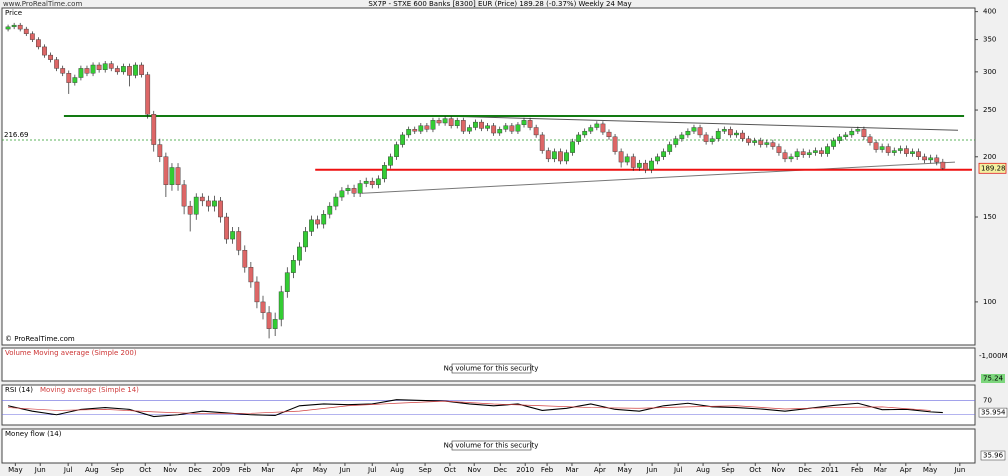 Image resolution: width=1008 pixels, height=476 pixels. Describe the element at coordinates (658, 177) in the screenshot. I see `trendline` at that location.